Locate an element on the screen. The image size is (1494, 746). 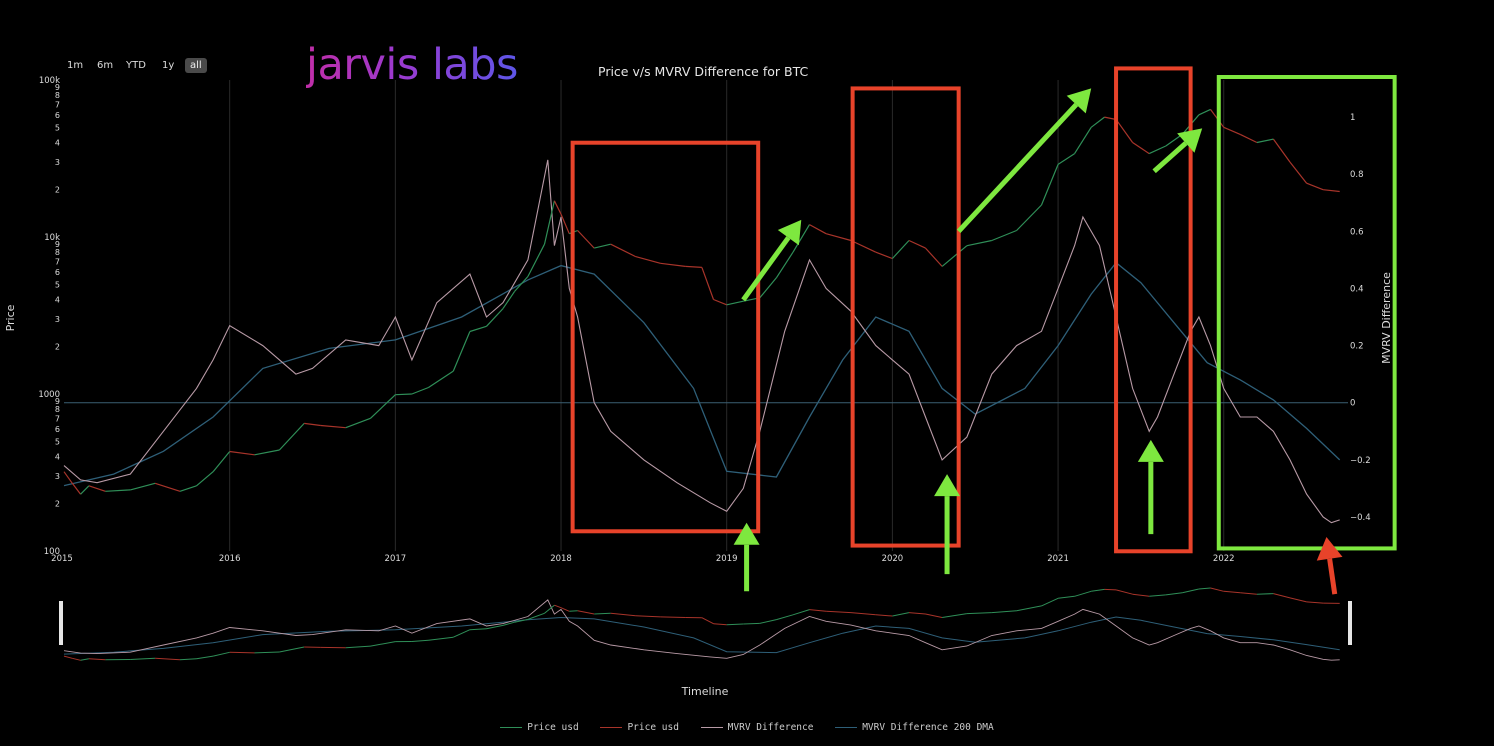
x-tick-label: 2020 is located at coordinates (893, 559).